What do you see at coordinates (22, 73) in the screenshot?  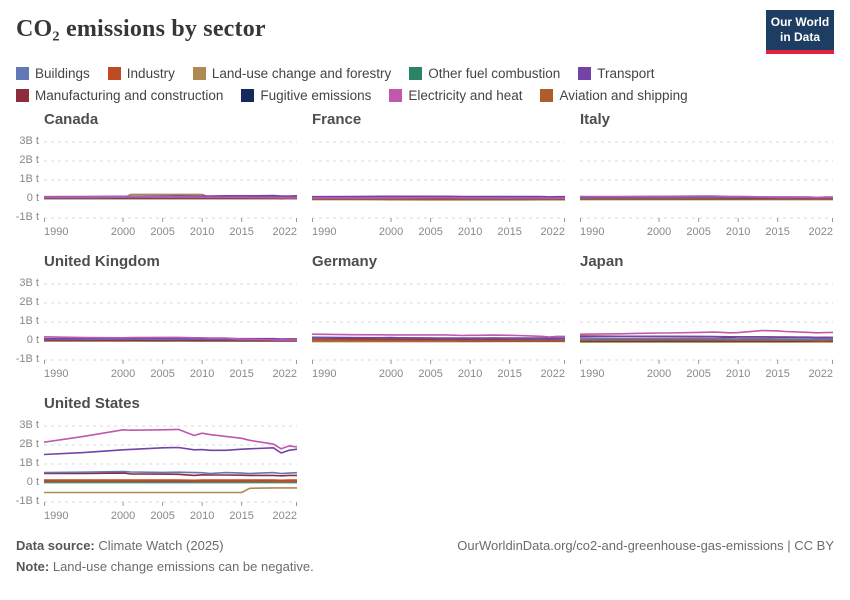 I see `legend-swatch-buildings` at bounding box center [22, 73].